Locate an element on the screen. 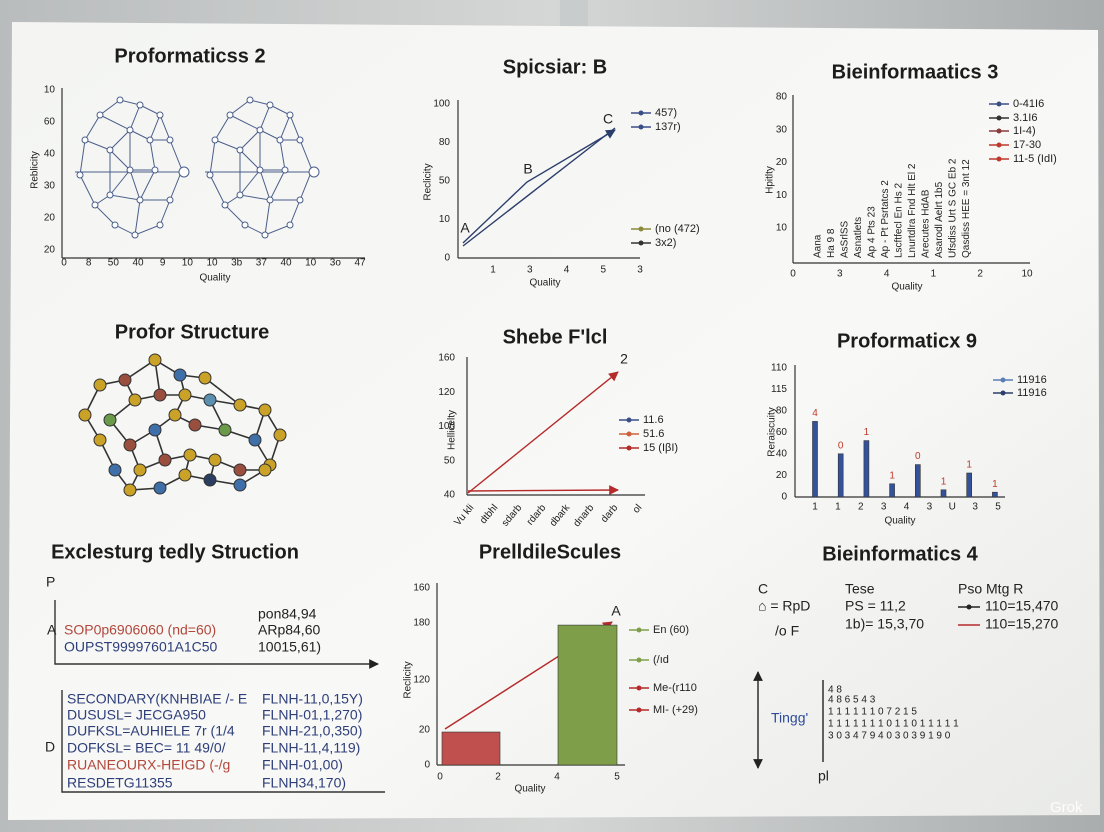  text-line: 4 8 is located at coordinates (835, 690).